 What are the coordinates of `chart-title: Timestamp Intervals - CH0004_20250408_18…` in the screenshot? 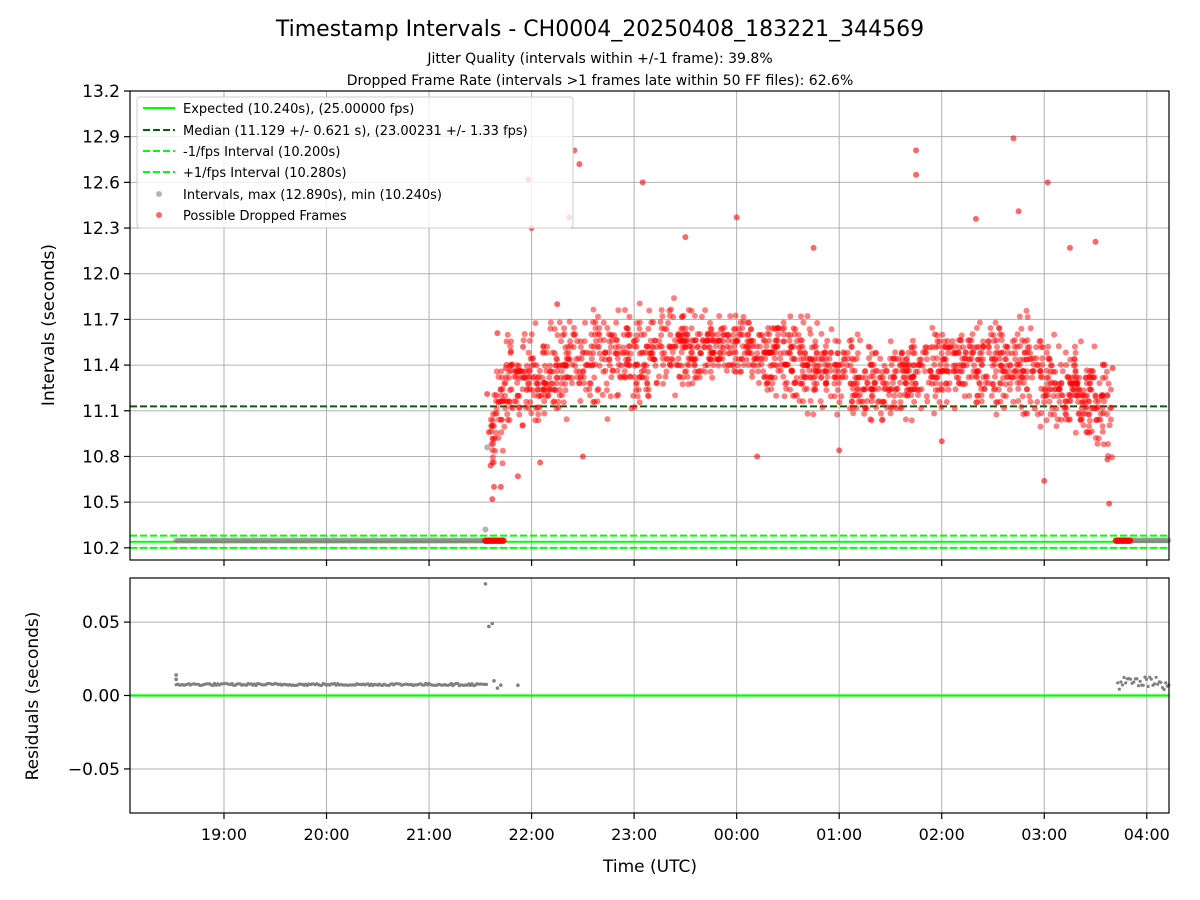 It's located at (599, 29).